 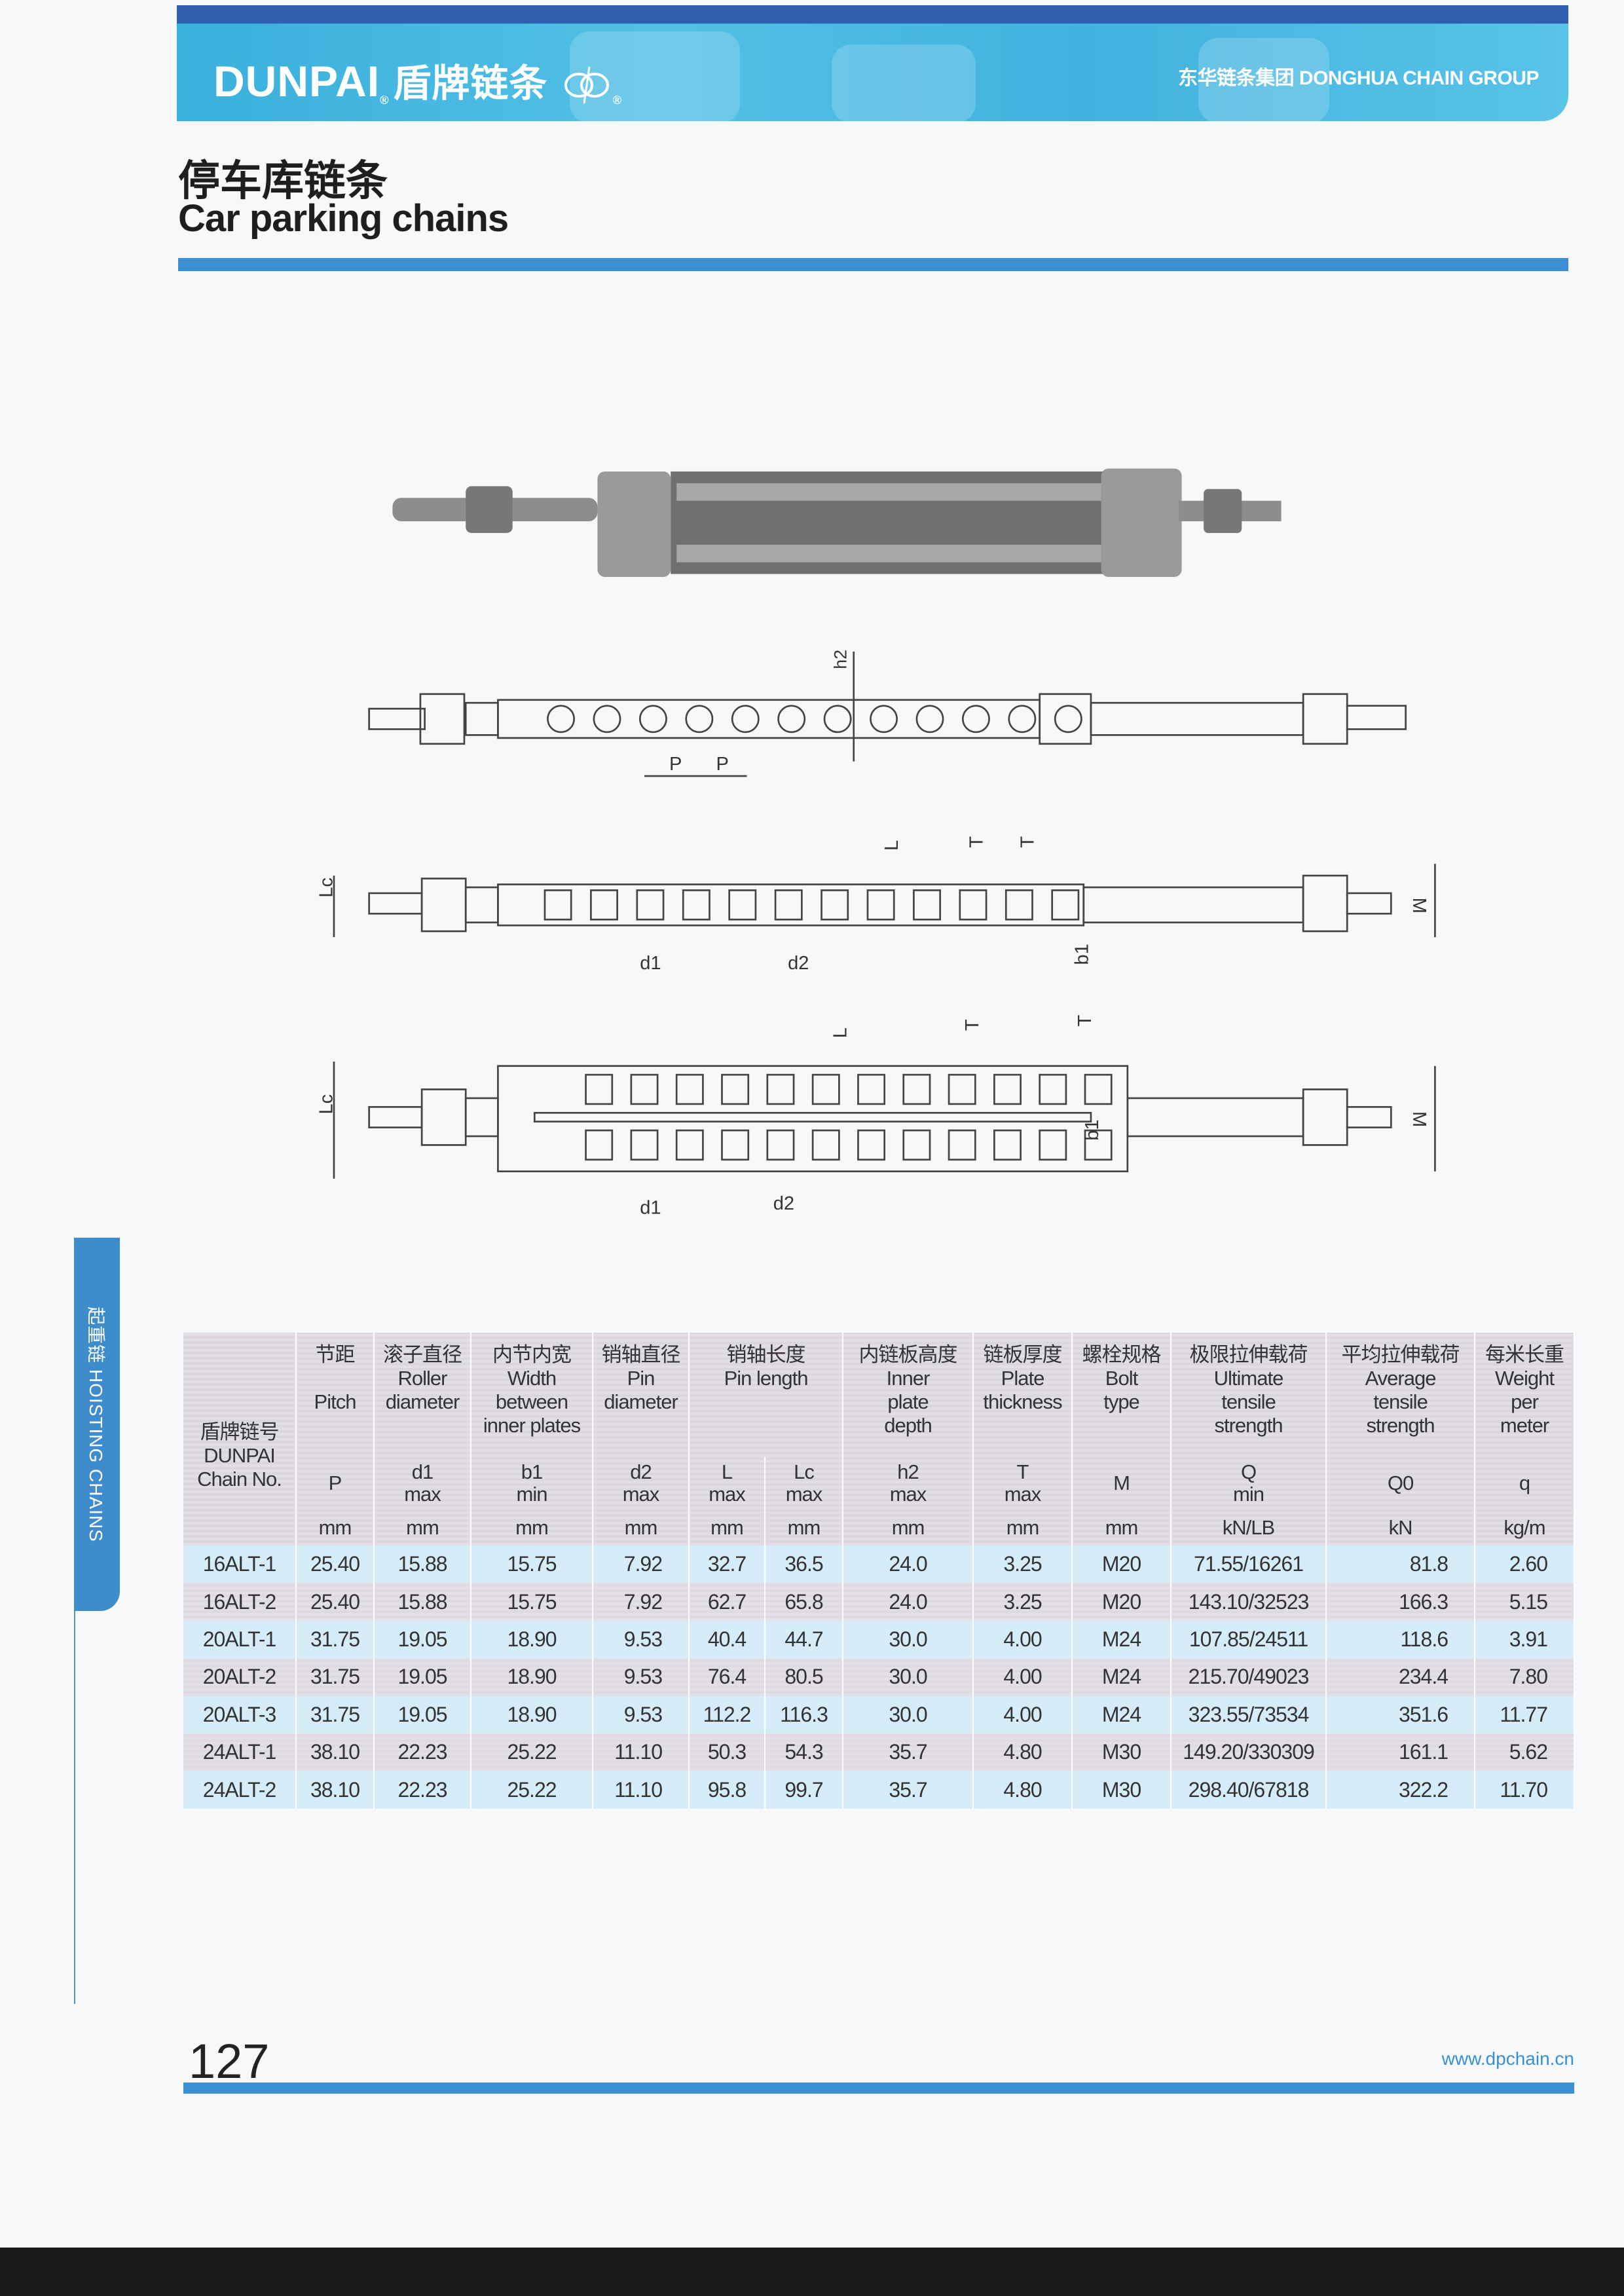 I want to click on website-link: www.dpchain.cn, so click(x=1507, y=2058).